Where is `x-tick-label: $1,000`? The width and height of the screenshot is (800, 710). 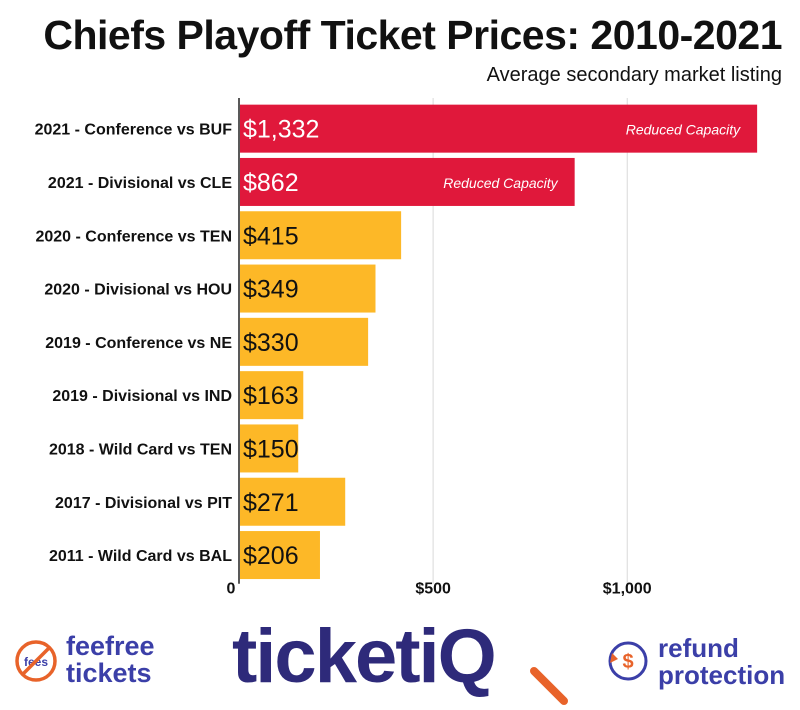 x-tick-label: $1,000 is located at coordinates (627, 589).